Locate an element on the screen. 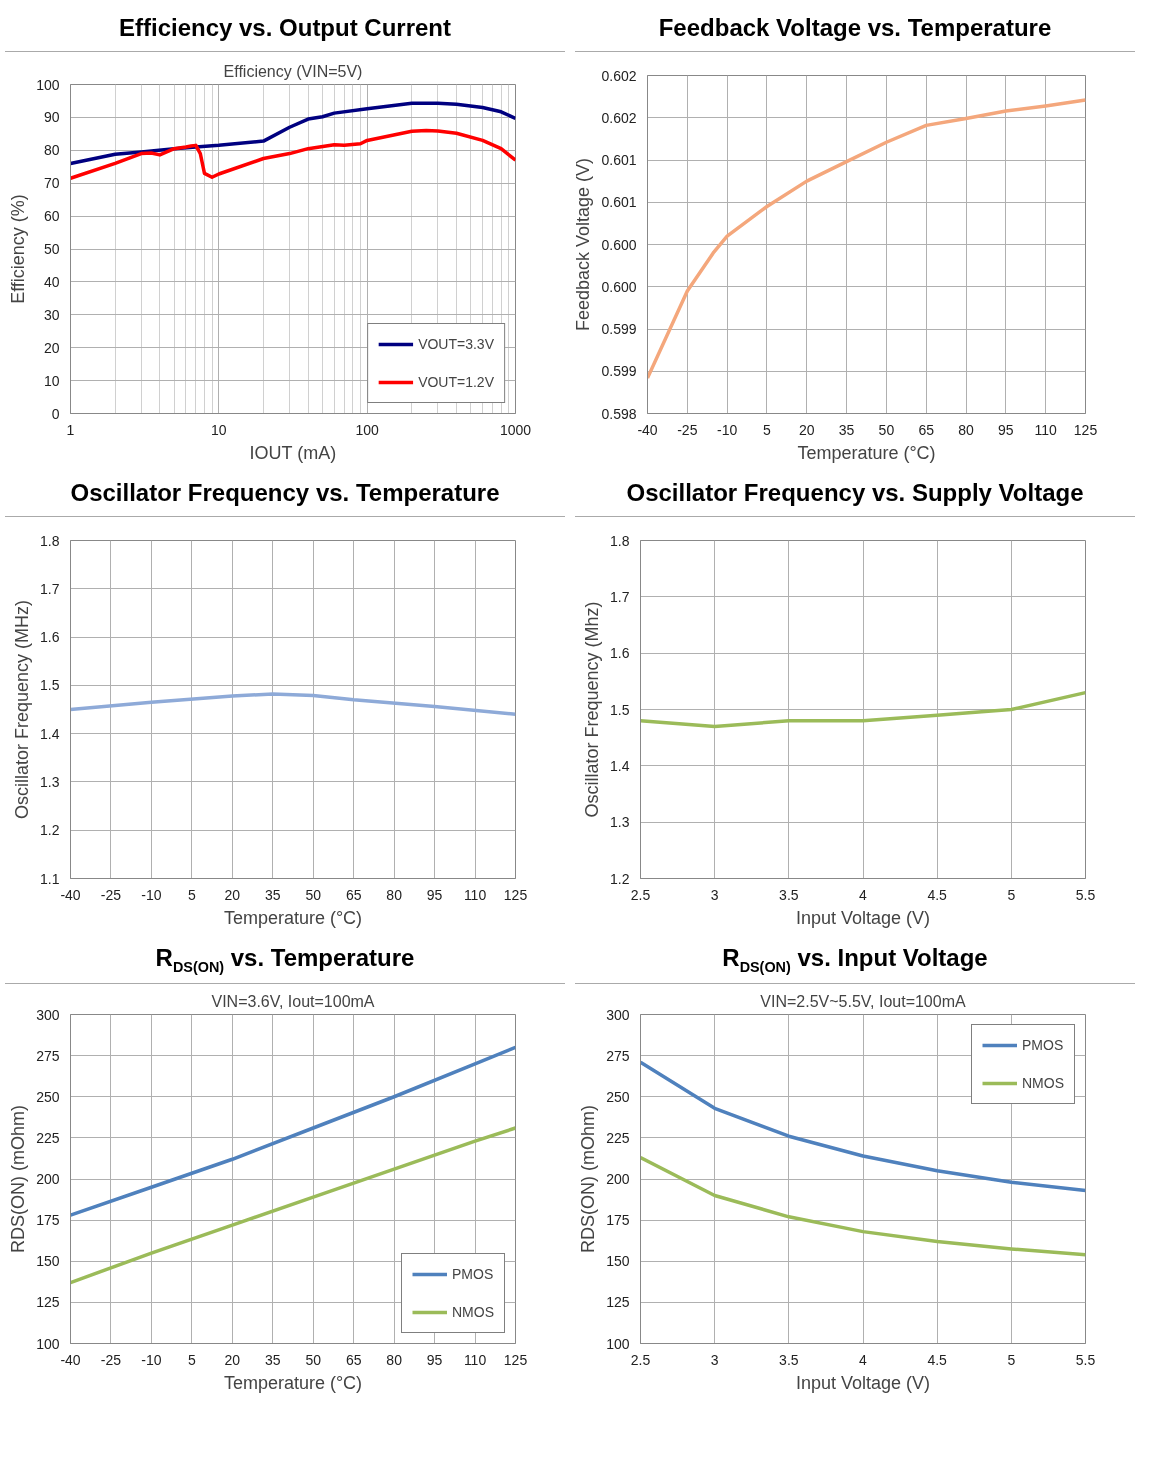  x-tick-label: 10 is located at coordinates (219, 429).